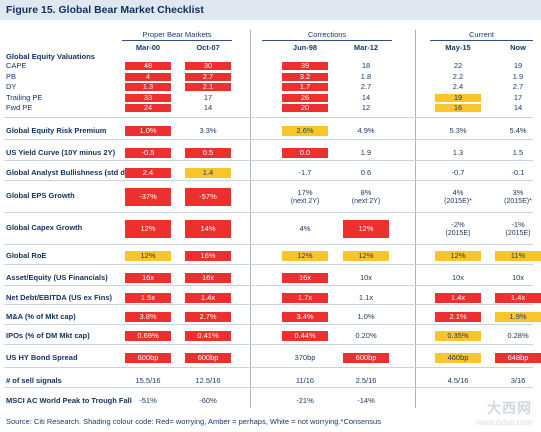 This screenshot has height=432, width=541. I want to click on table-cell: 1.7x, so click(305, 298).